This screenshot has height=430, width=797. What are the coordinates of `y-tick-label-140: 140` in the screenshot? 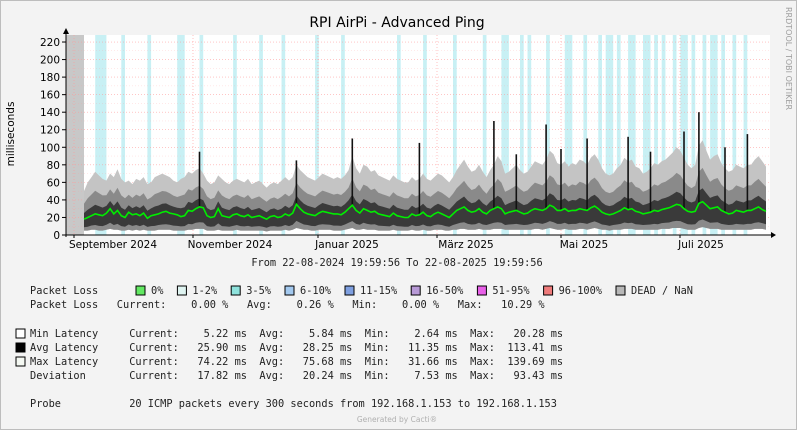 It's located at (50, 113).